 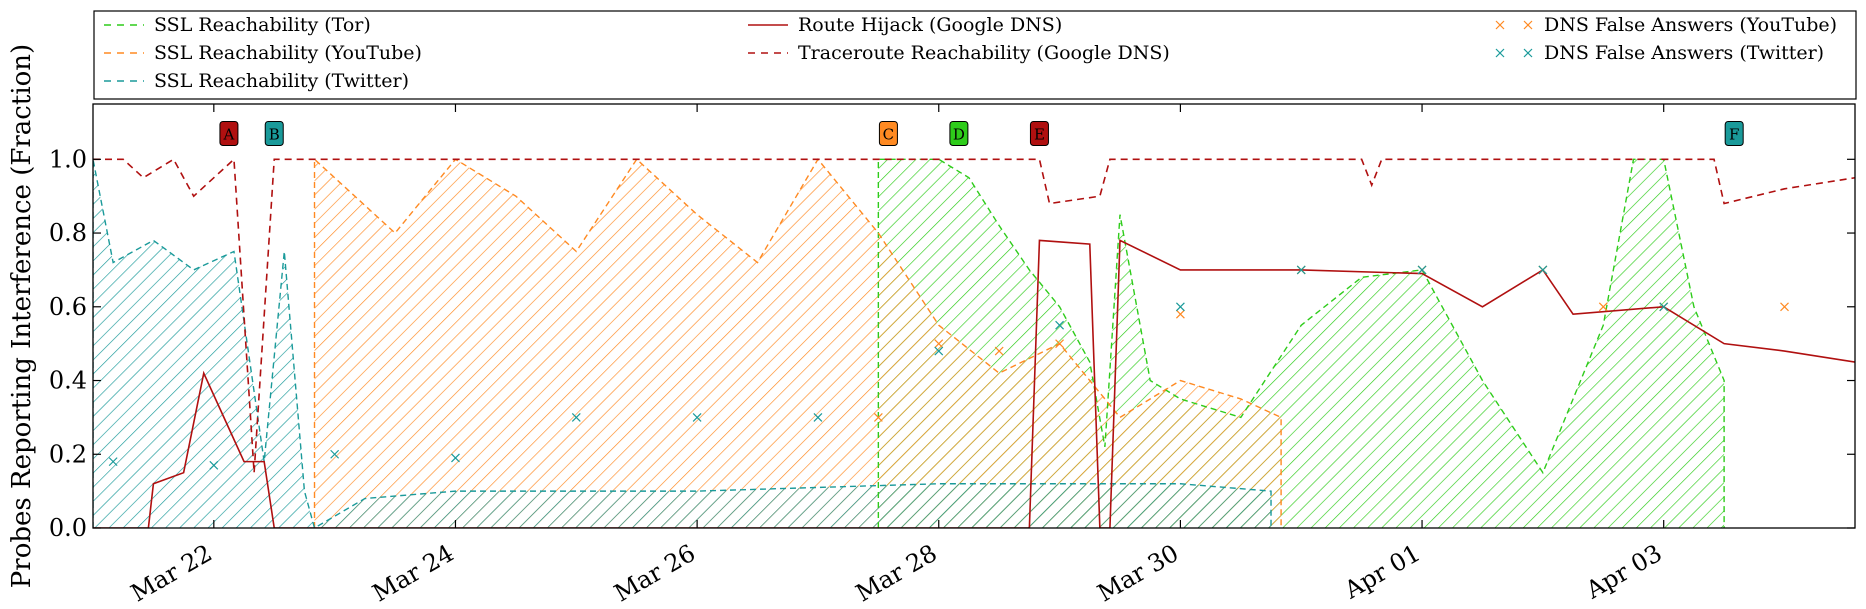 I want to click on x-tick-label: Mar 30, so click(x=1138, y=573).